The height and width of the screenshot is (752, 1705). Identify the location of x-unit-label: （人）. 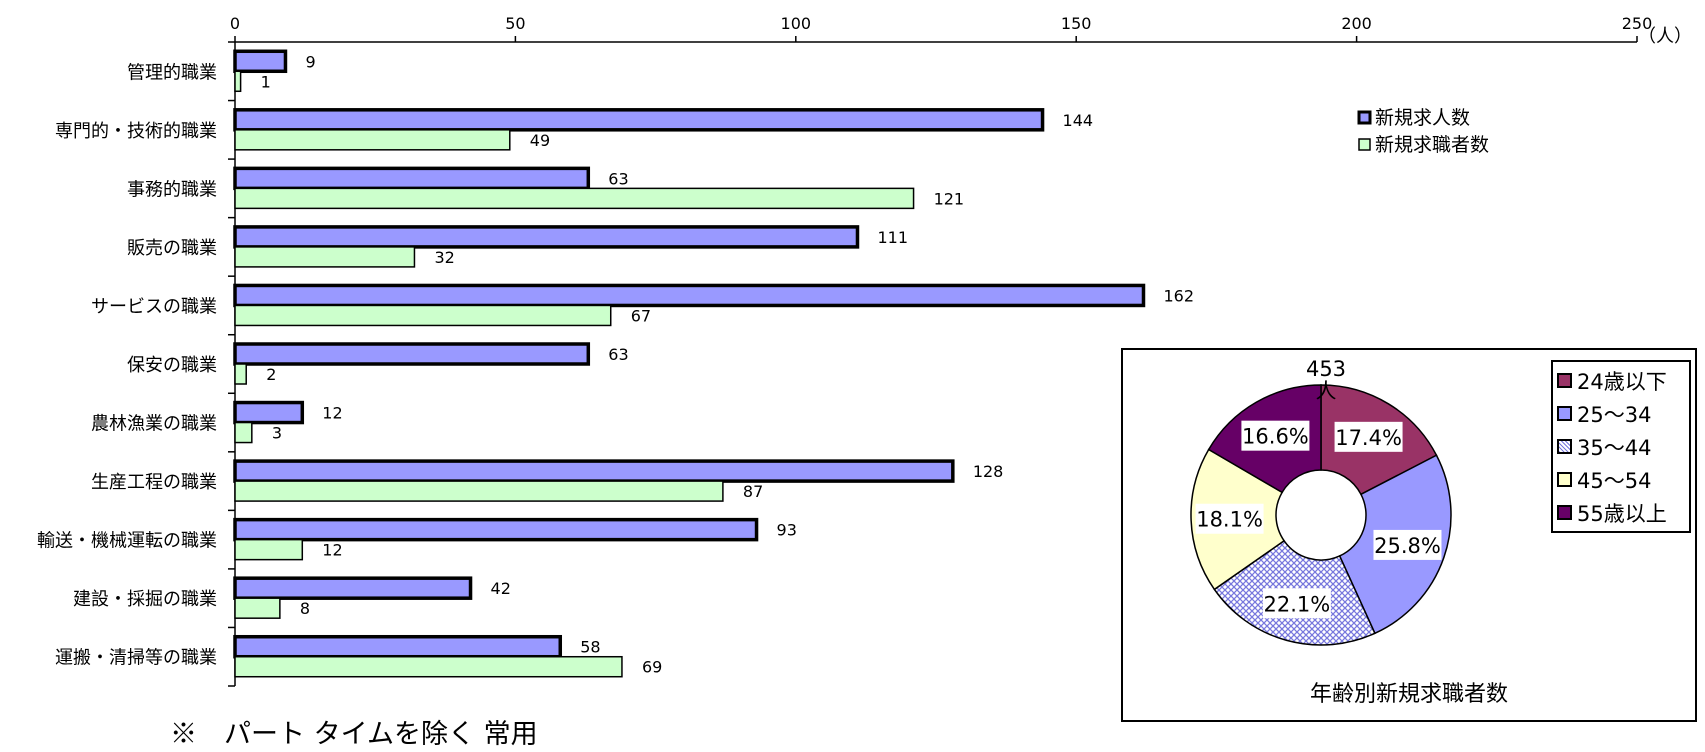
(1665, 36).